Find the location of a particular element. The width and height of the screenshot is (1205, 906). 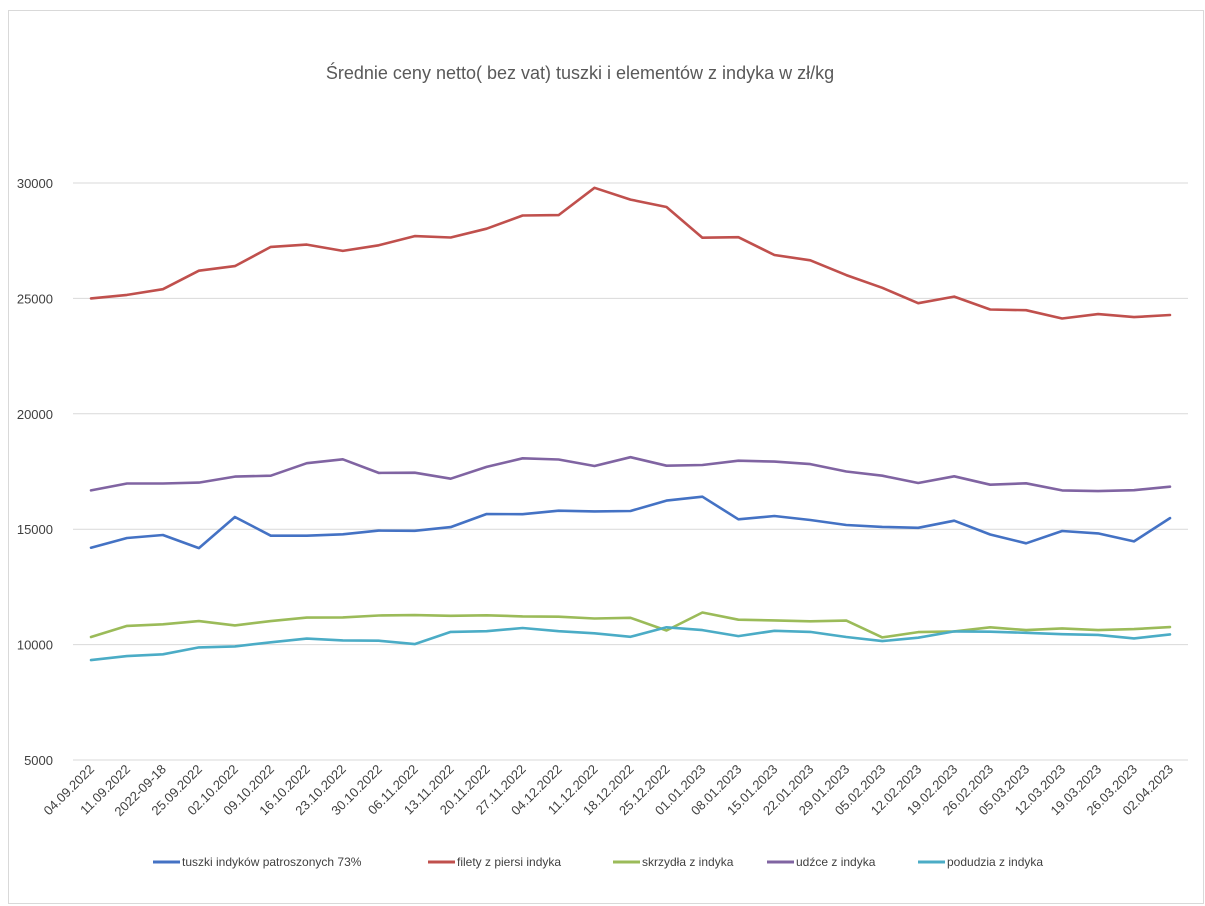

legend-item: filety z piersi indyka is located at coordinates (494, 862).